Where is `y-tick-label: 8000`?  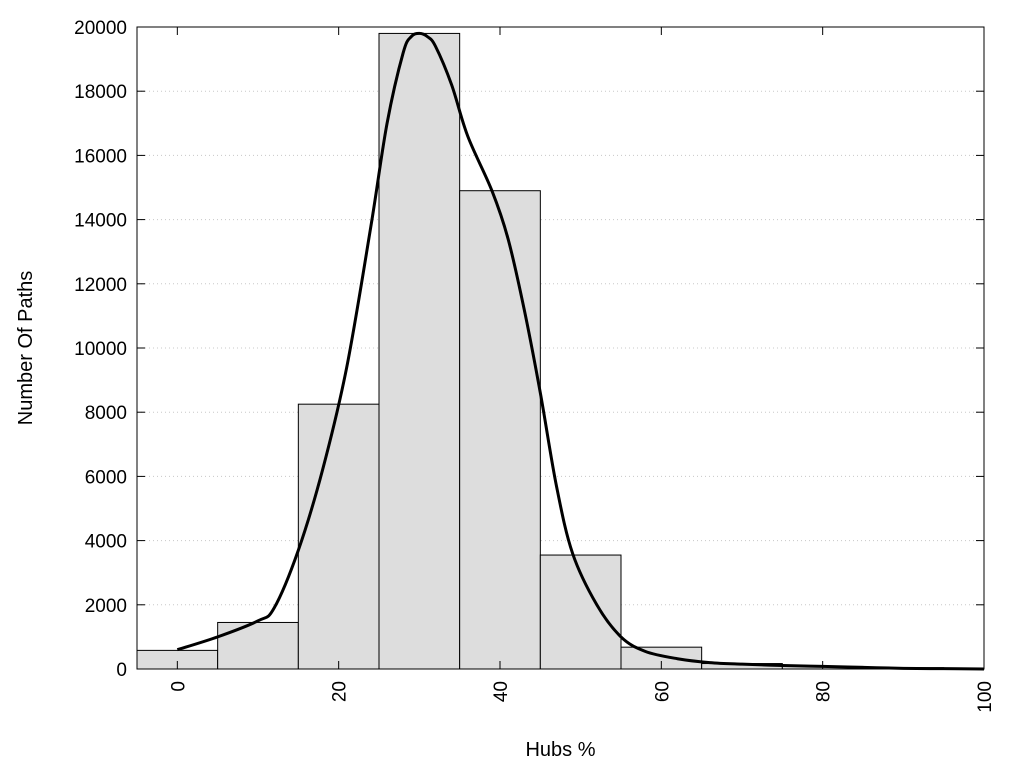
y-tick-label: 8000 is located at coordinates (106, 413).